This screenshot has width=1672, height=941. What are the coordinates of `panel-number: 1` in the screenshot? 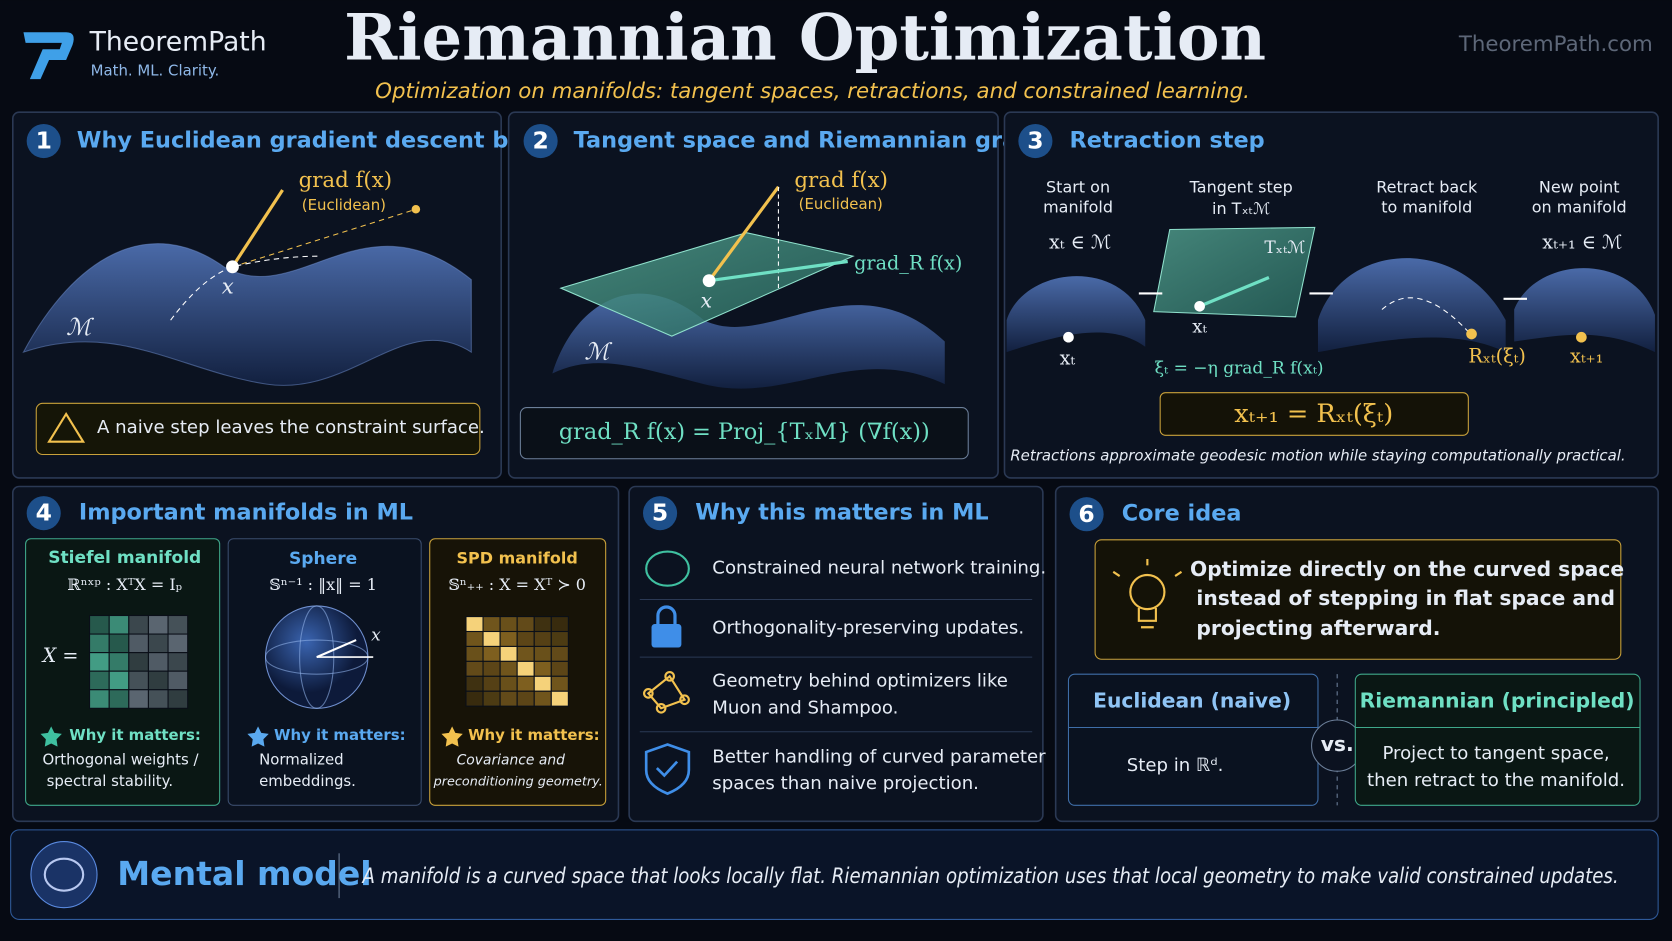 It's located at (44, 141).